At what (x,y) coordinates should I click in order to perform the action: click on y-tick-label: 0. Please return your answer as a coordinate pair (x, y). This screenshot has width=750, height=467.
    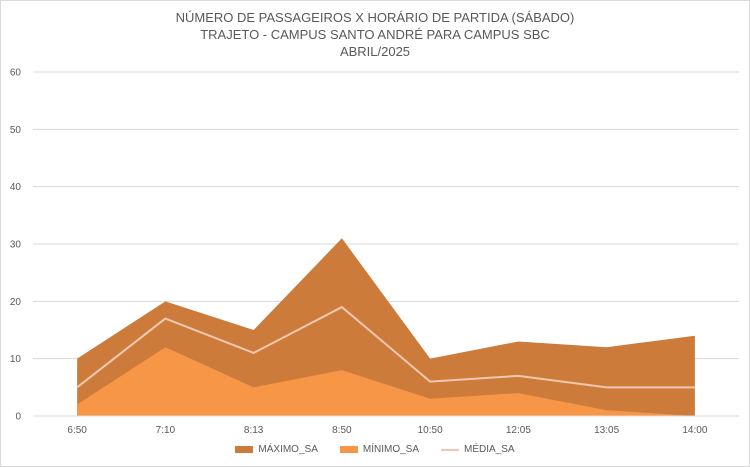
    Looking at the image, I should click on (18, 417).